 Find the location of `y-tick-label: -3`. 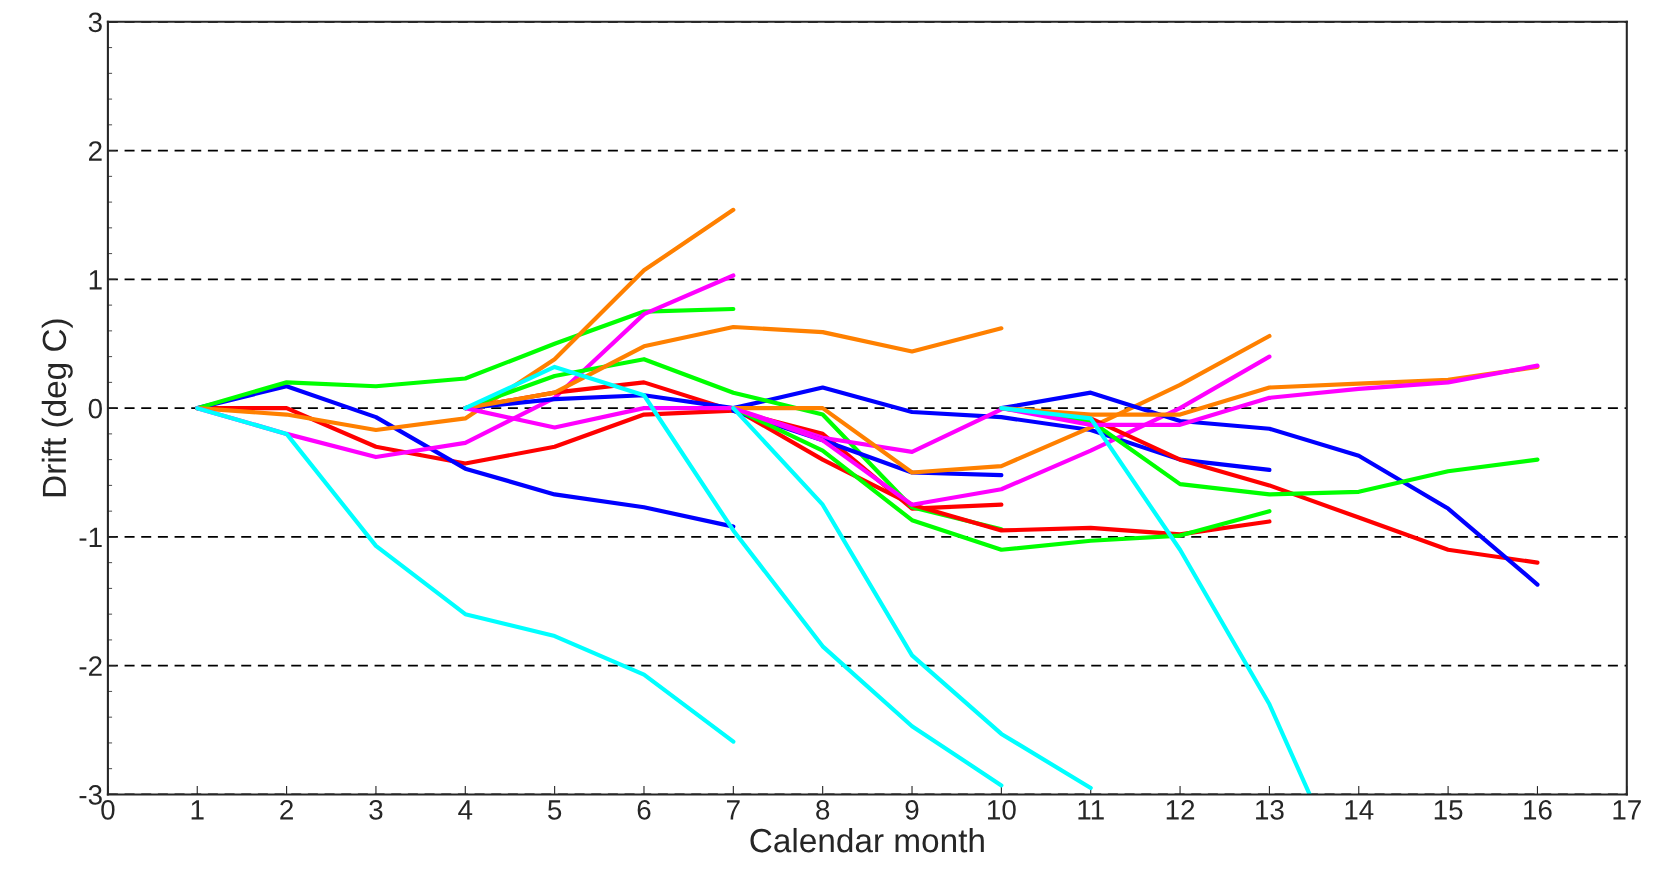

y-tick-label: -3 is located at coordinates (90, 795).